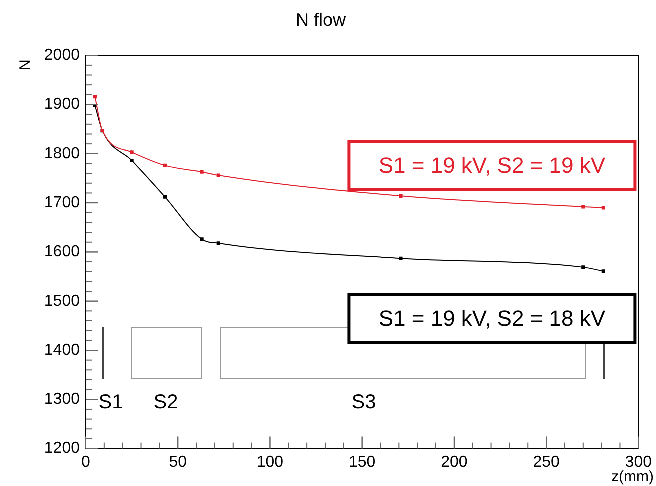 This screenshot has width=656, height=486. I want to click on y-tick-label: 1700, so click(62, 203).